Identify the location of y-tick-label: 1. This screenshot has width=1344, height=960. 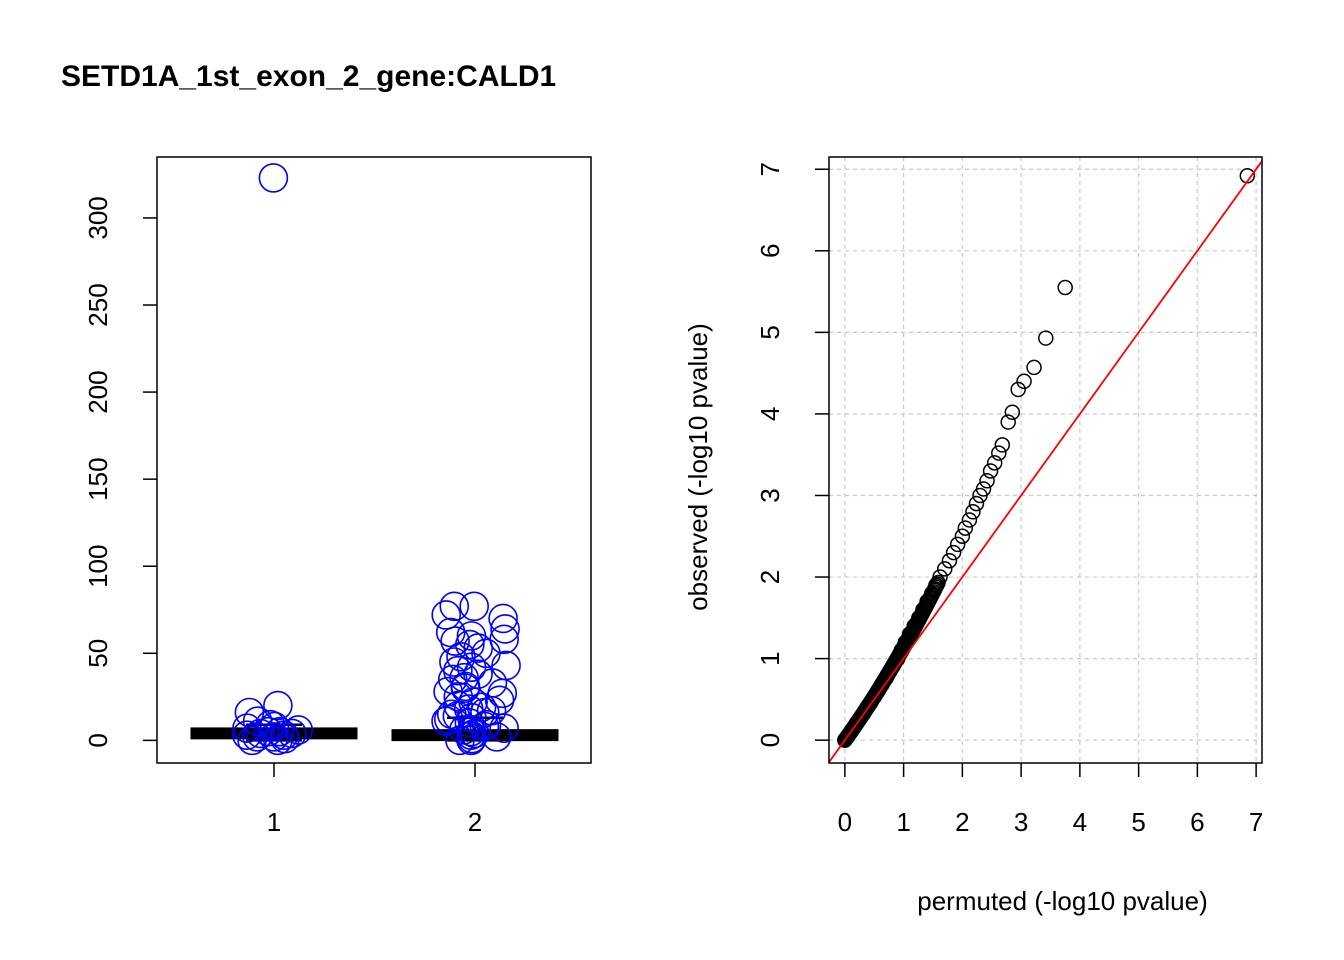
(770, 658).